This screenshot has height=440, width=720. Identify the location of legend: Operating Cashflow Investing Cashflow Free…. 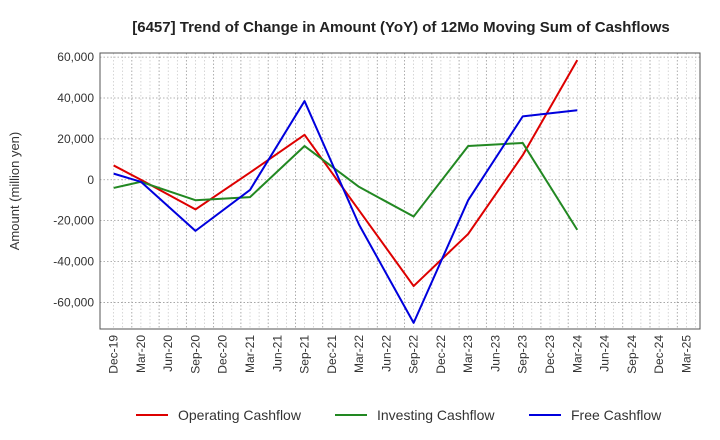
(399, 415).